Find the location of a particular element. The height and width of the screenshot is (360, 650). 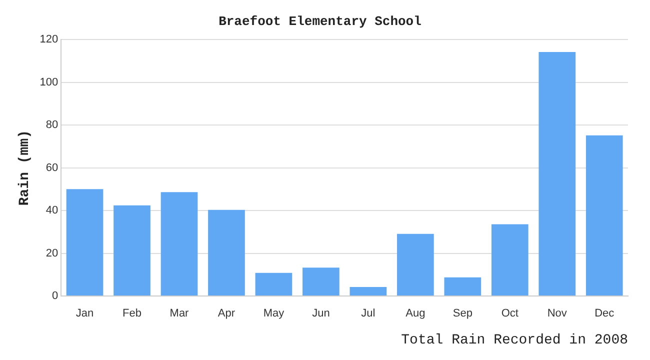

y-axis-title: Rain (mm) is located at coordinates (24, 168).